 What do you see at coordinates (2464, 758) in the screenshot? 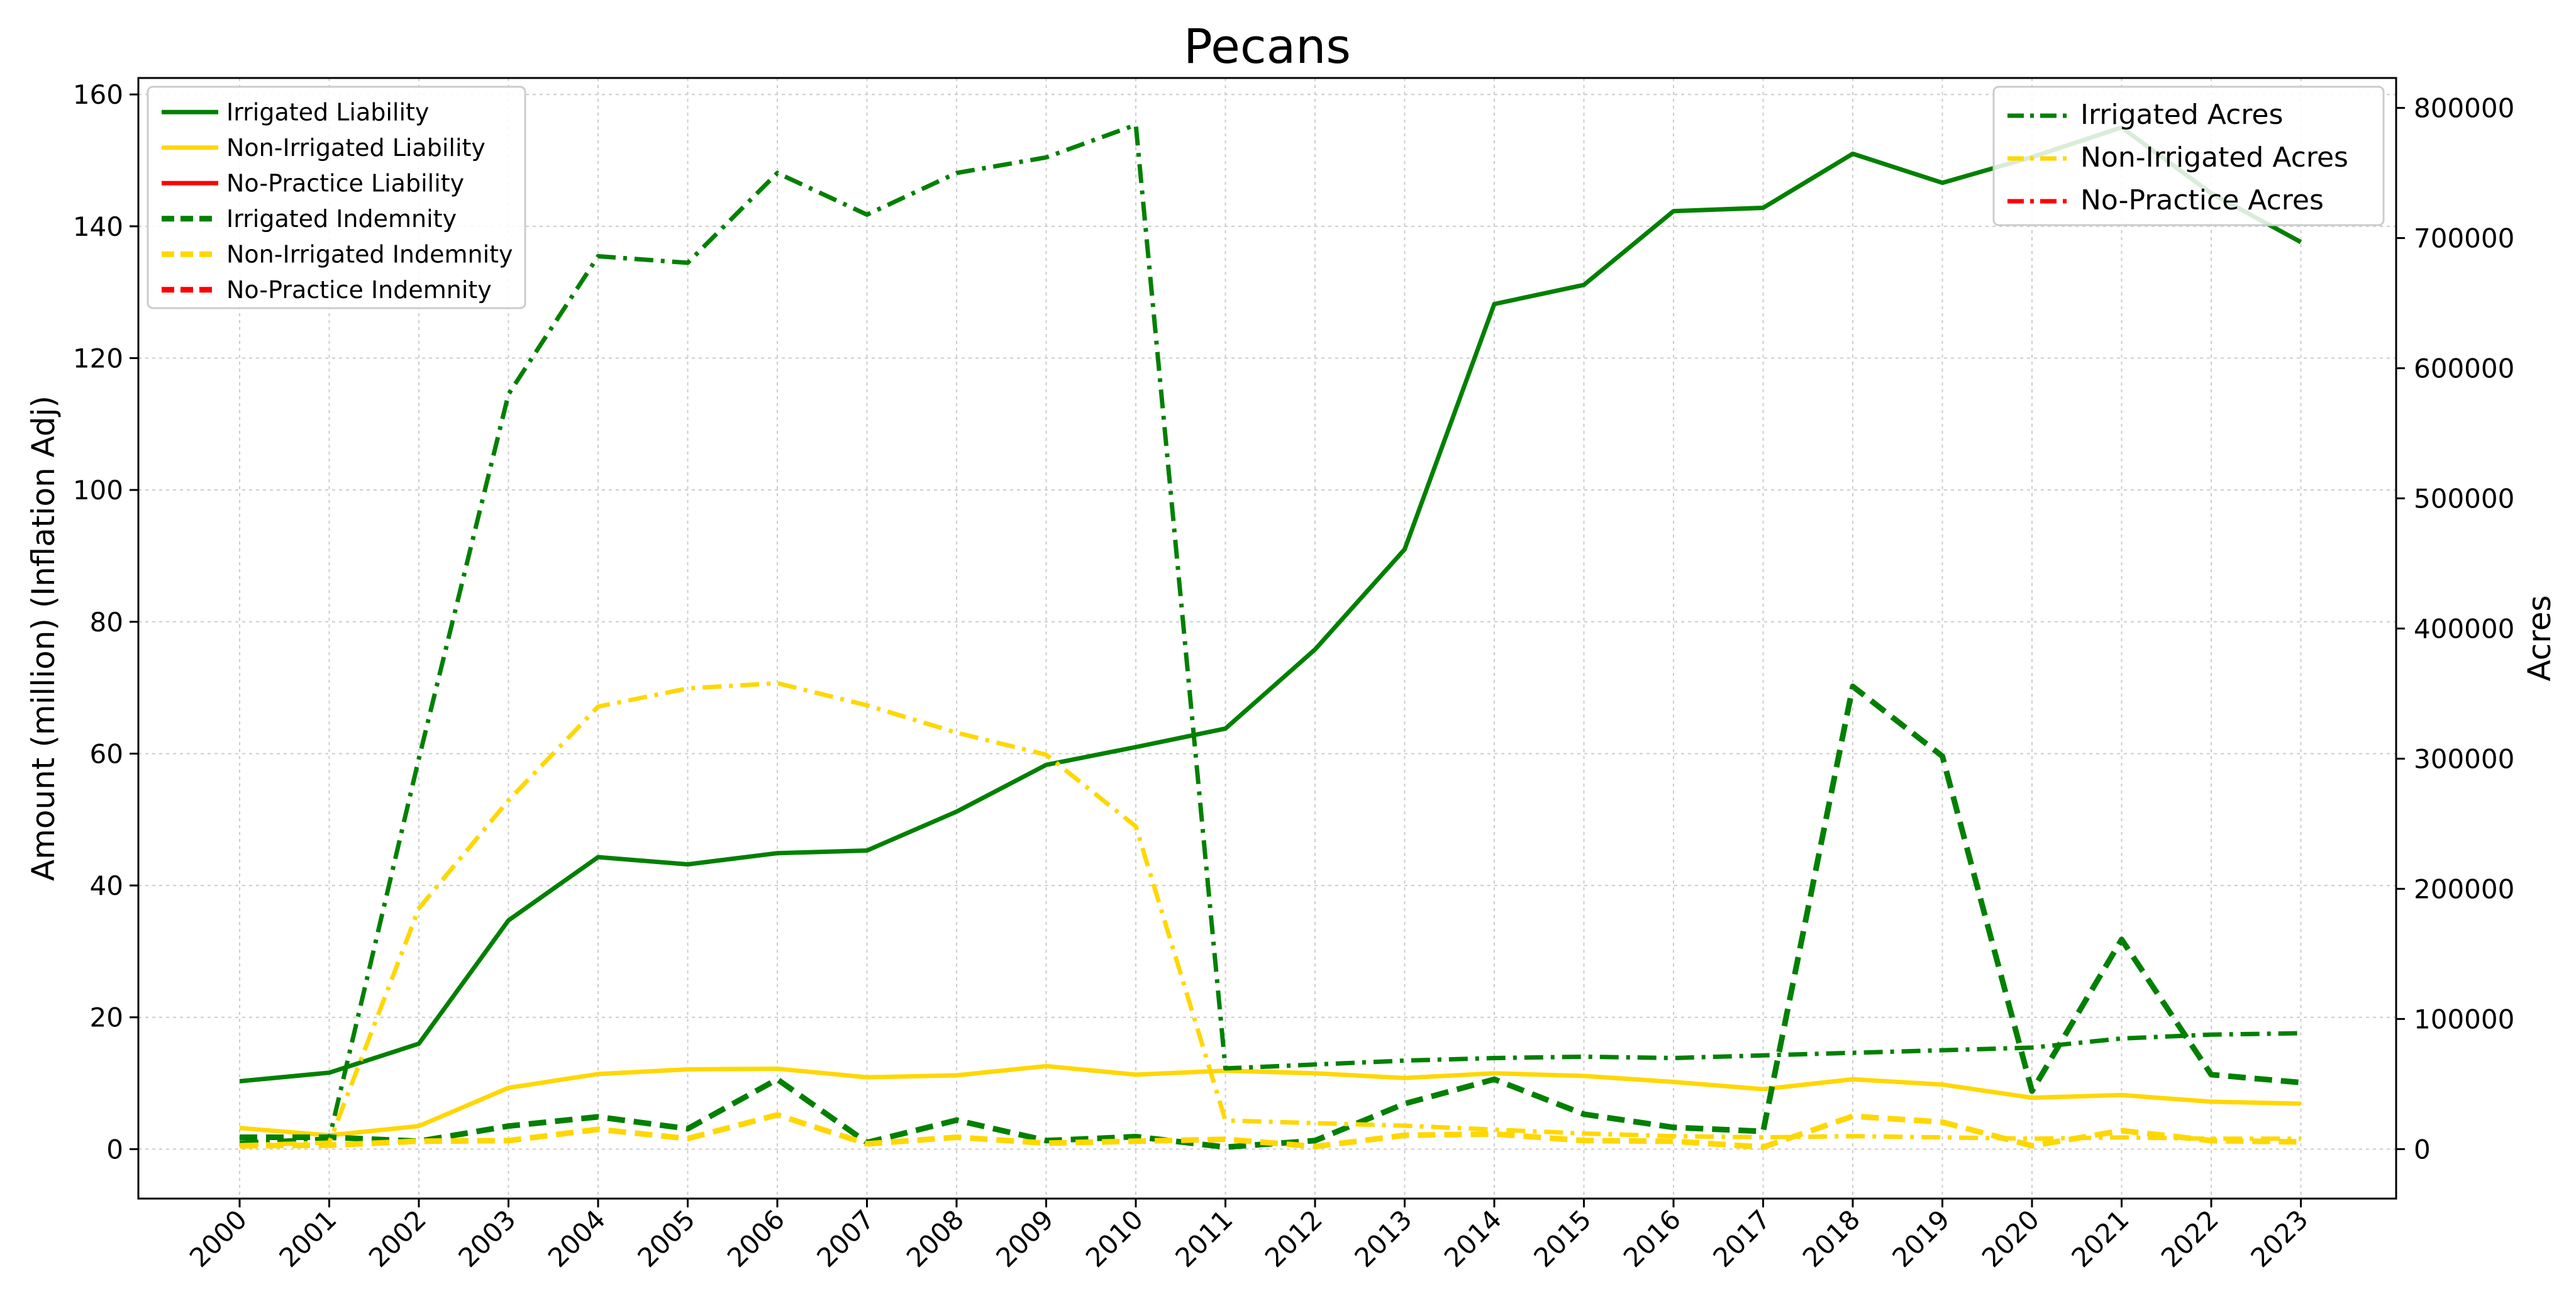
I see `y-tick-right-label: 300000` at bounding box center [2464, 758].